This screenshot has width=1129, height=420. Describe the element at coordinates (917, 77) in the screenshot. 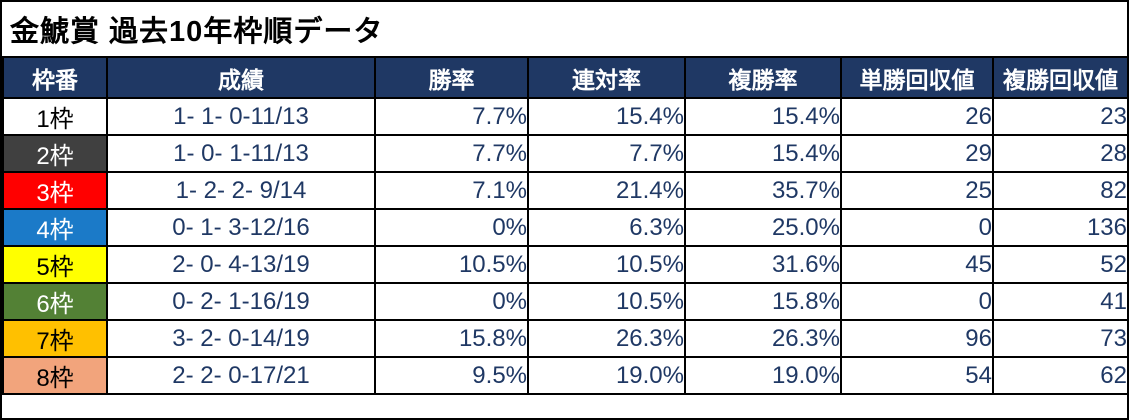

I see `column-header-win-return: 単勝回収値` at that location.